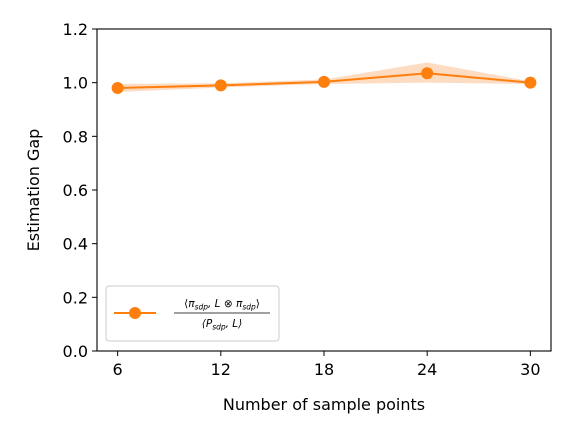 The width and height of the screenshot is (581, 436). I want to click on x-tick-label: 6, so click(118, 369).